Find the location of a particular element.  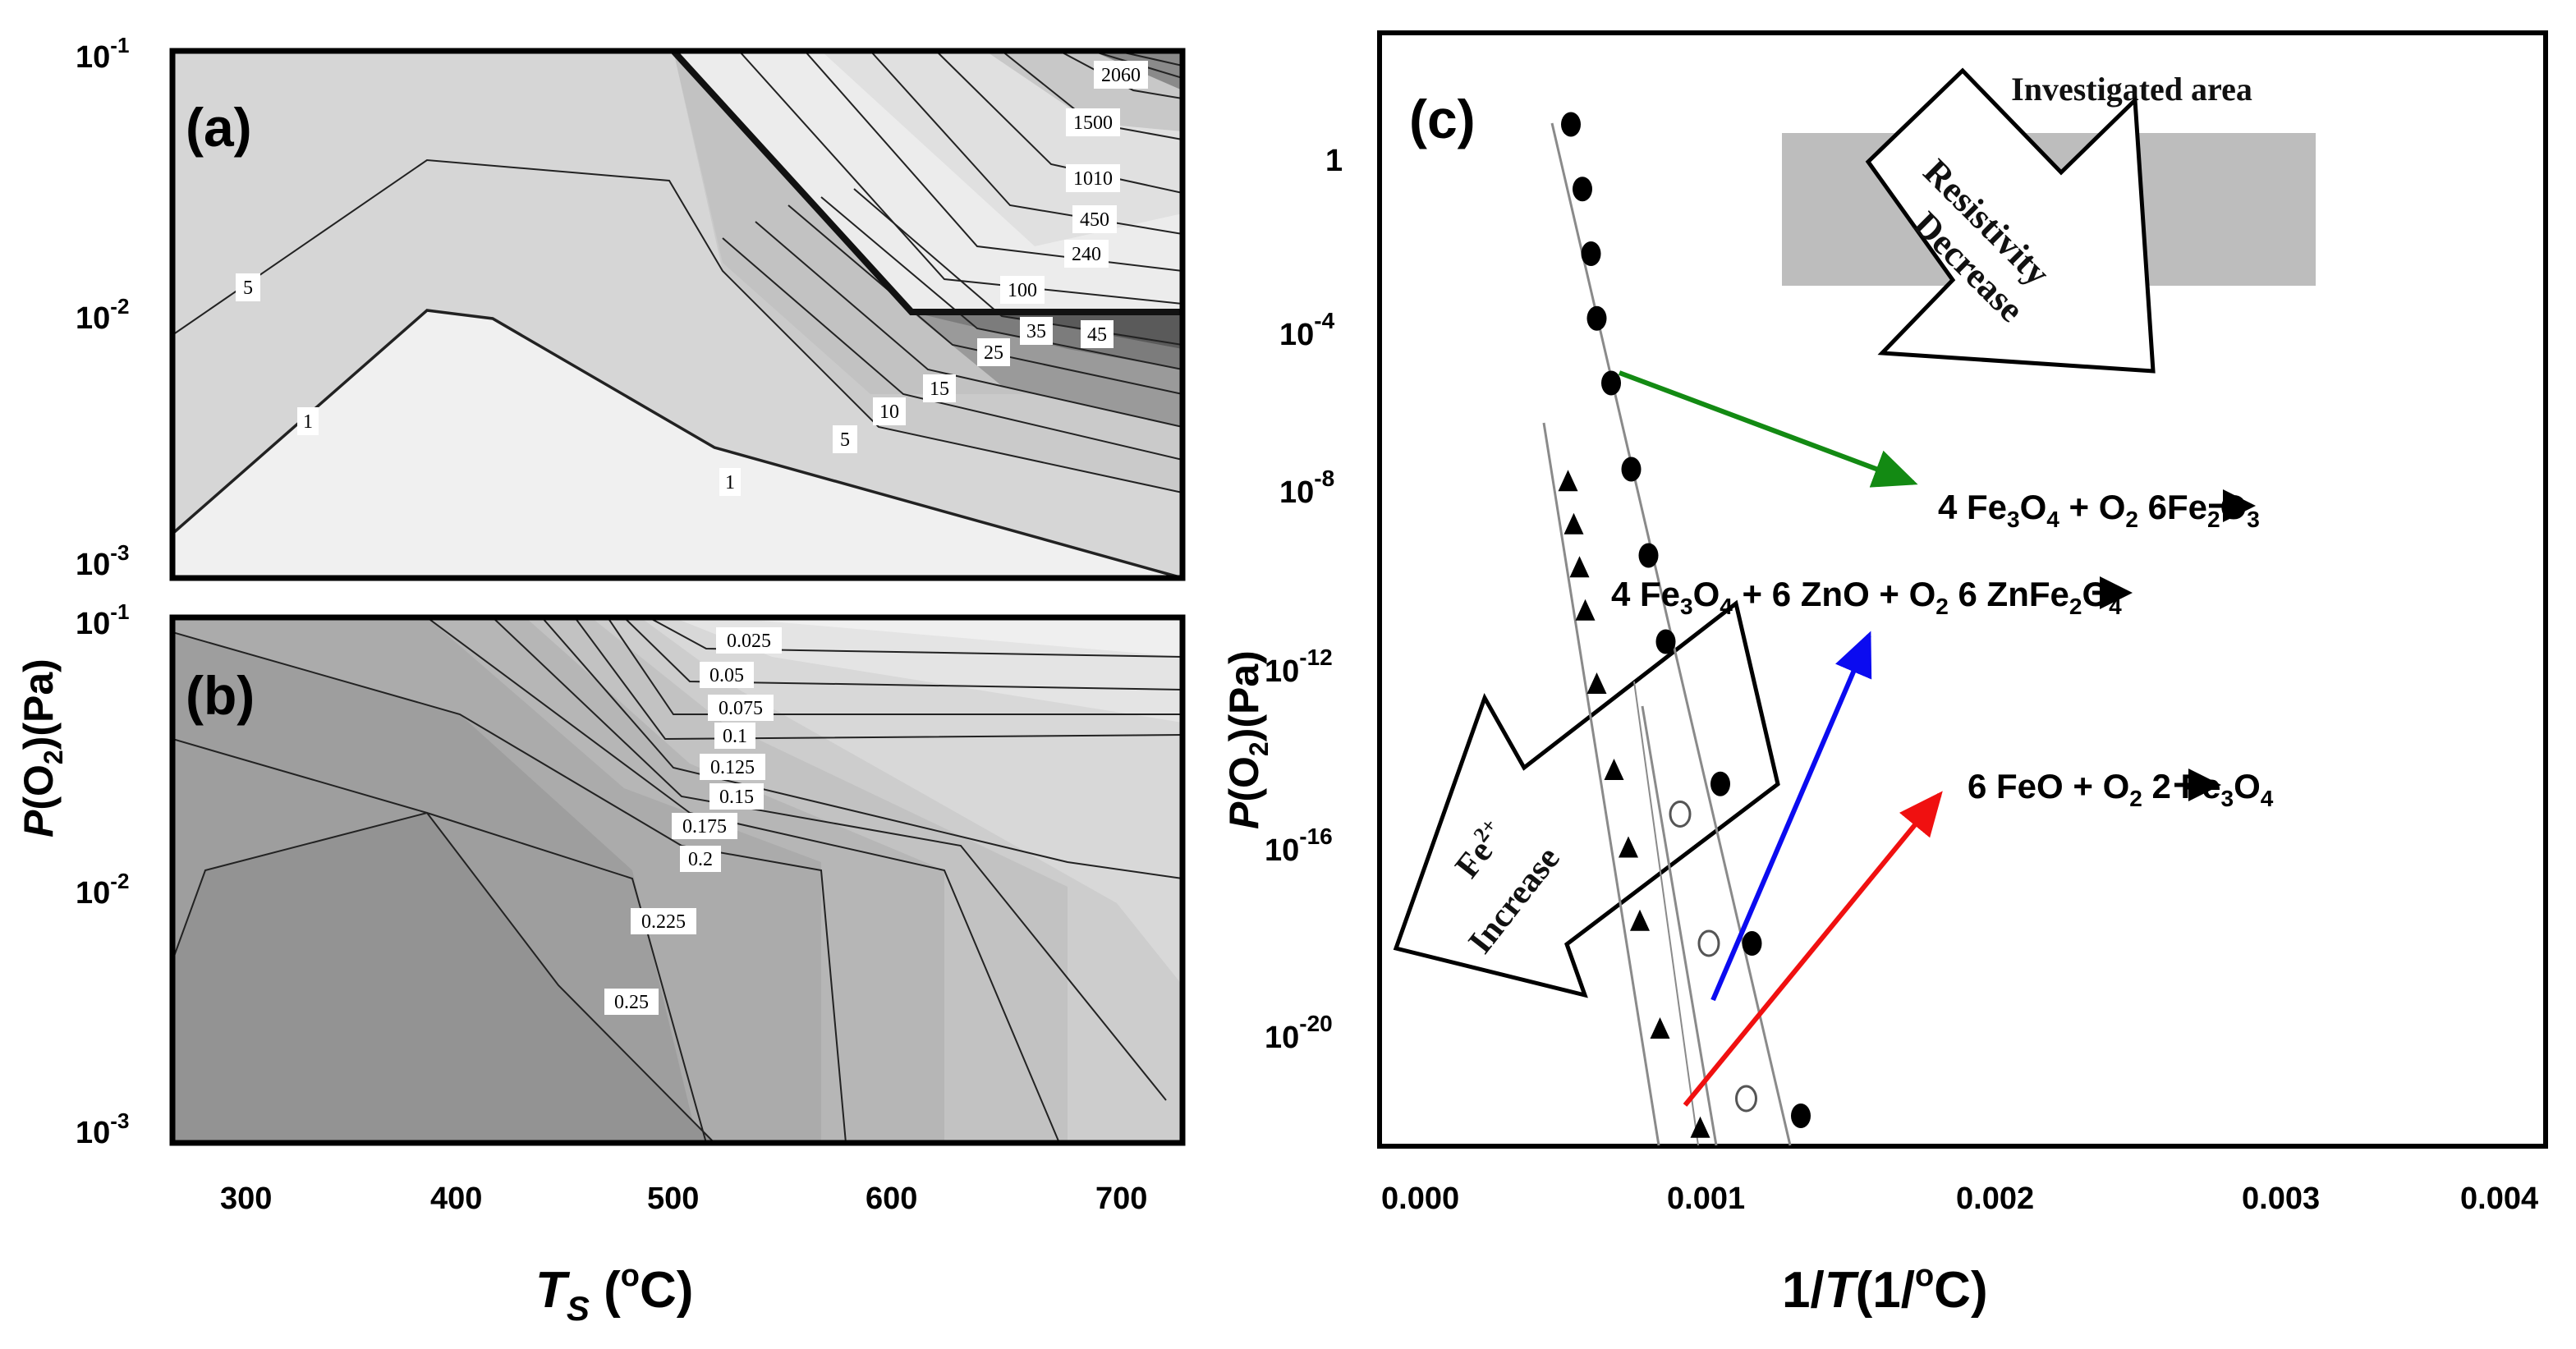

series-line-extra is located at coordinates (1666, 913).